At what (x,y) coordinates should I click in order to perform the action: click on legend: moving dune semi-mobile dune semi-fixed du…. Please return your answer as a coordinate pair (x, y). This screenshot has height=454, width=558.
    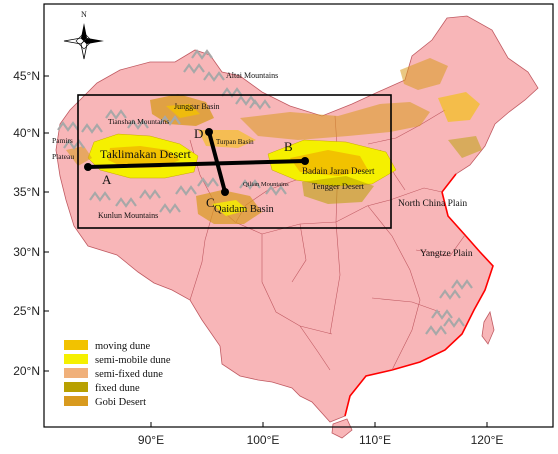
    Looking at the image, I should click on (117, 374).